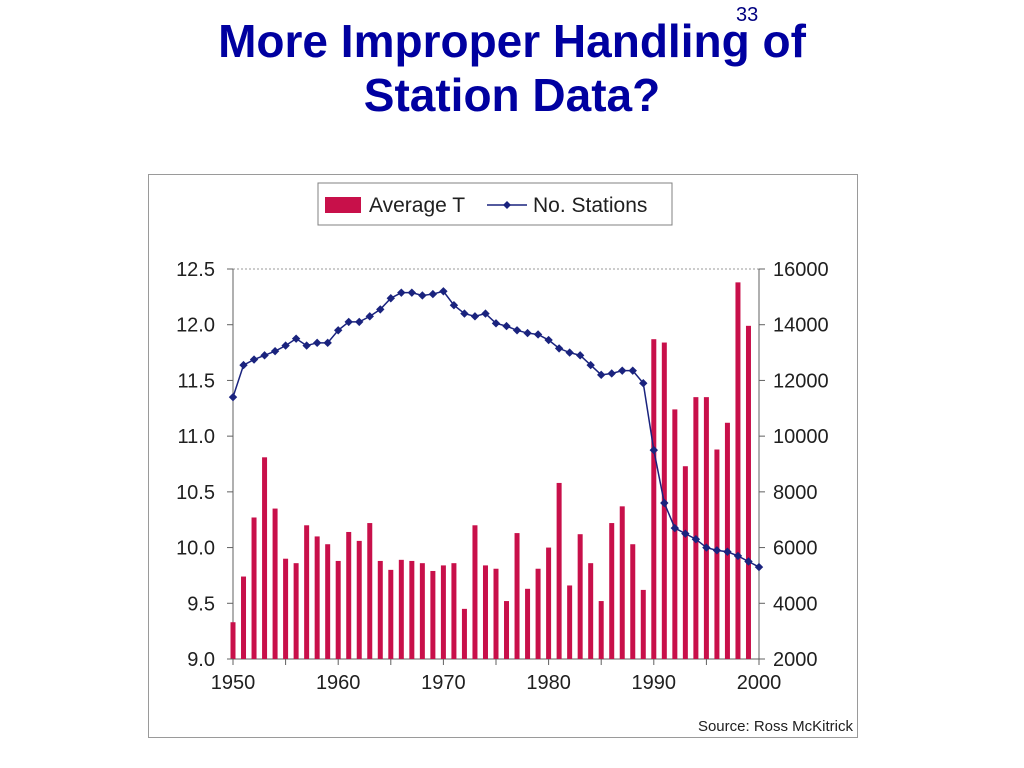  What do you see at coordinates (201, 604) in the screenshot?
I see `left-tick-label: 9.5` at bounding box center [201, 604].